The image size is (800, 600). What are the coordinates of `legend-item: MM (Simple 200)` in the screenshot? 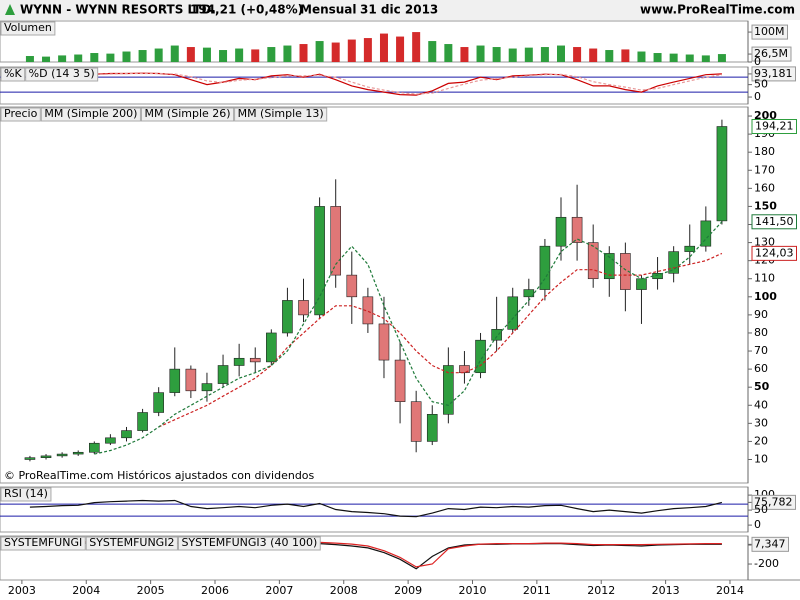 It's located at (90, 113).